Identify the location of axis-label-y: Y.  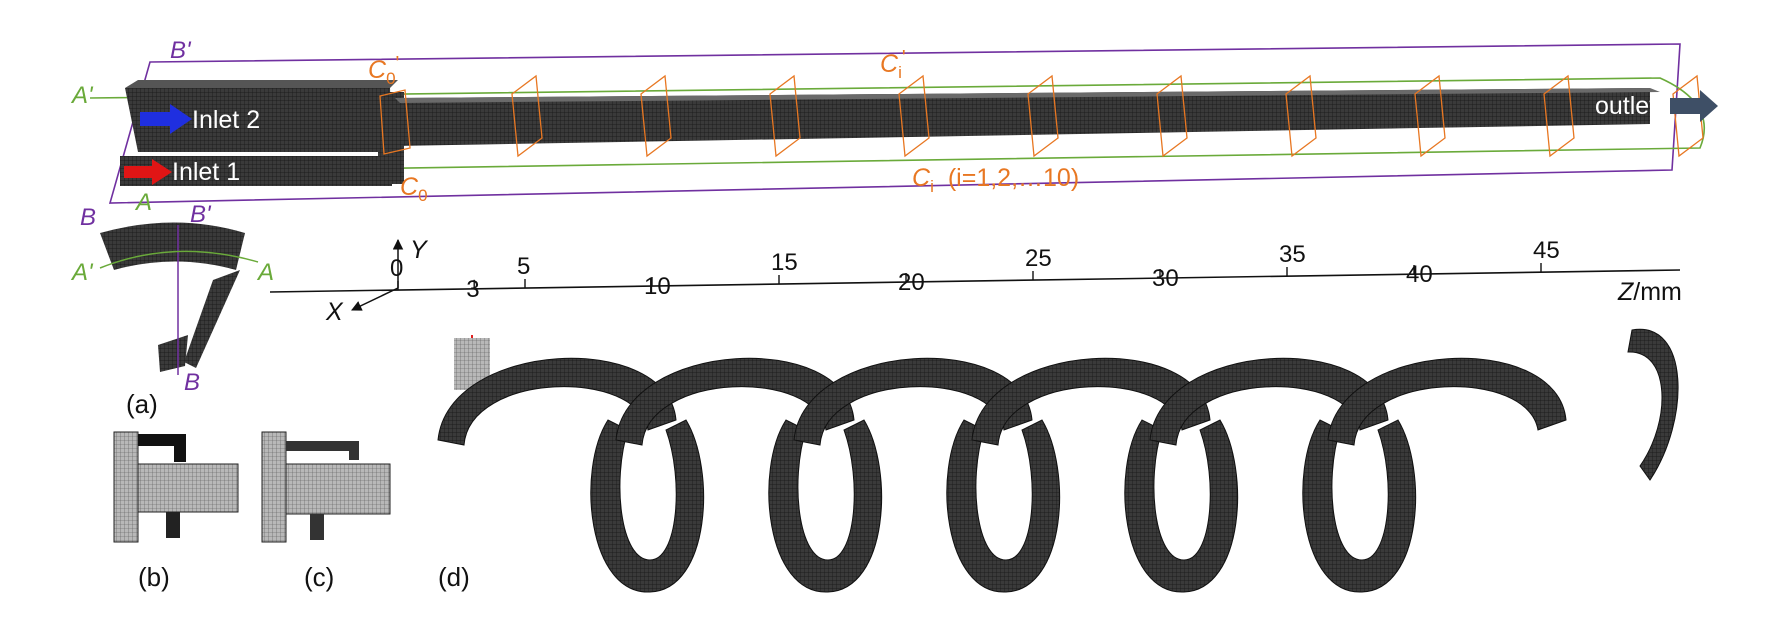
(419, 250).